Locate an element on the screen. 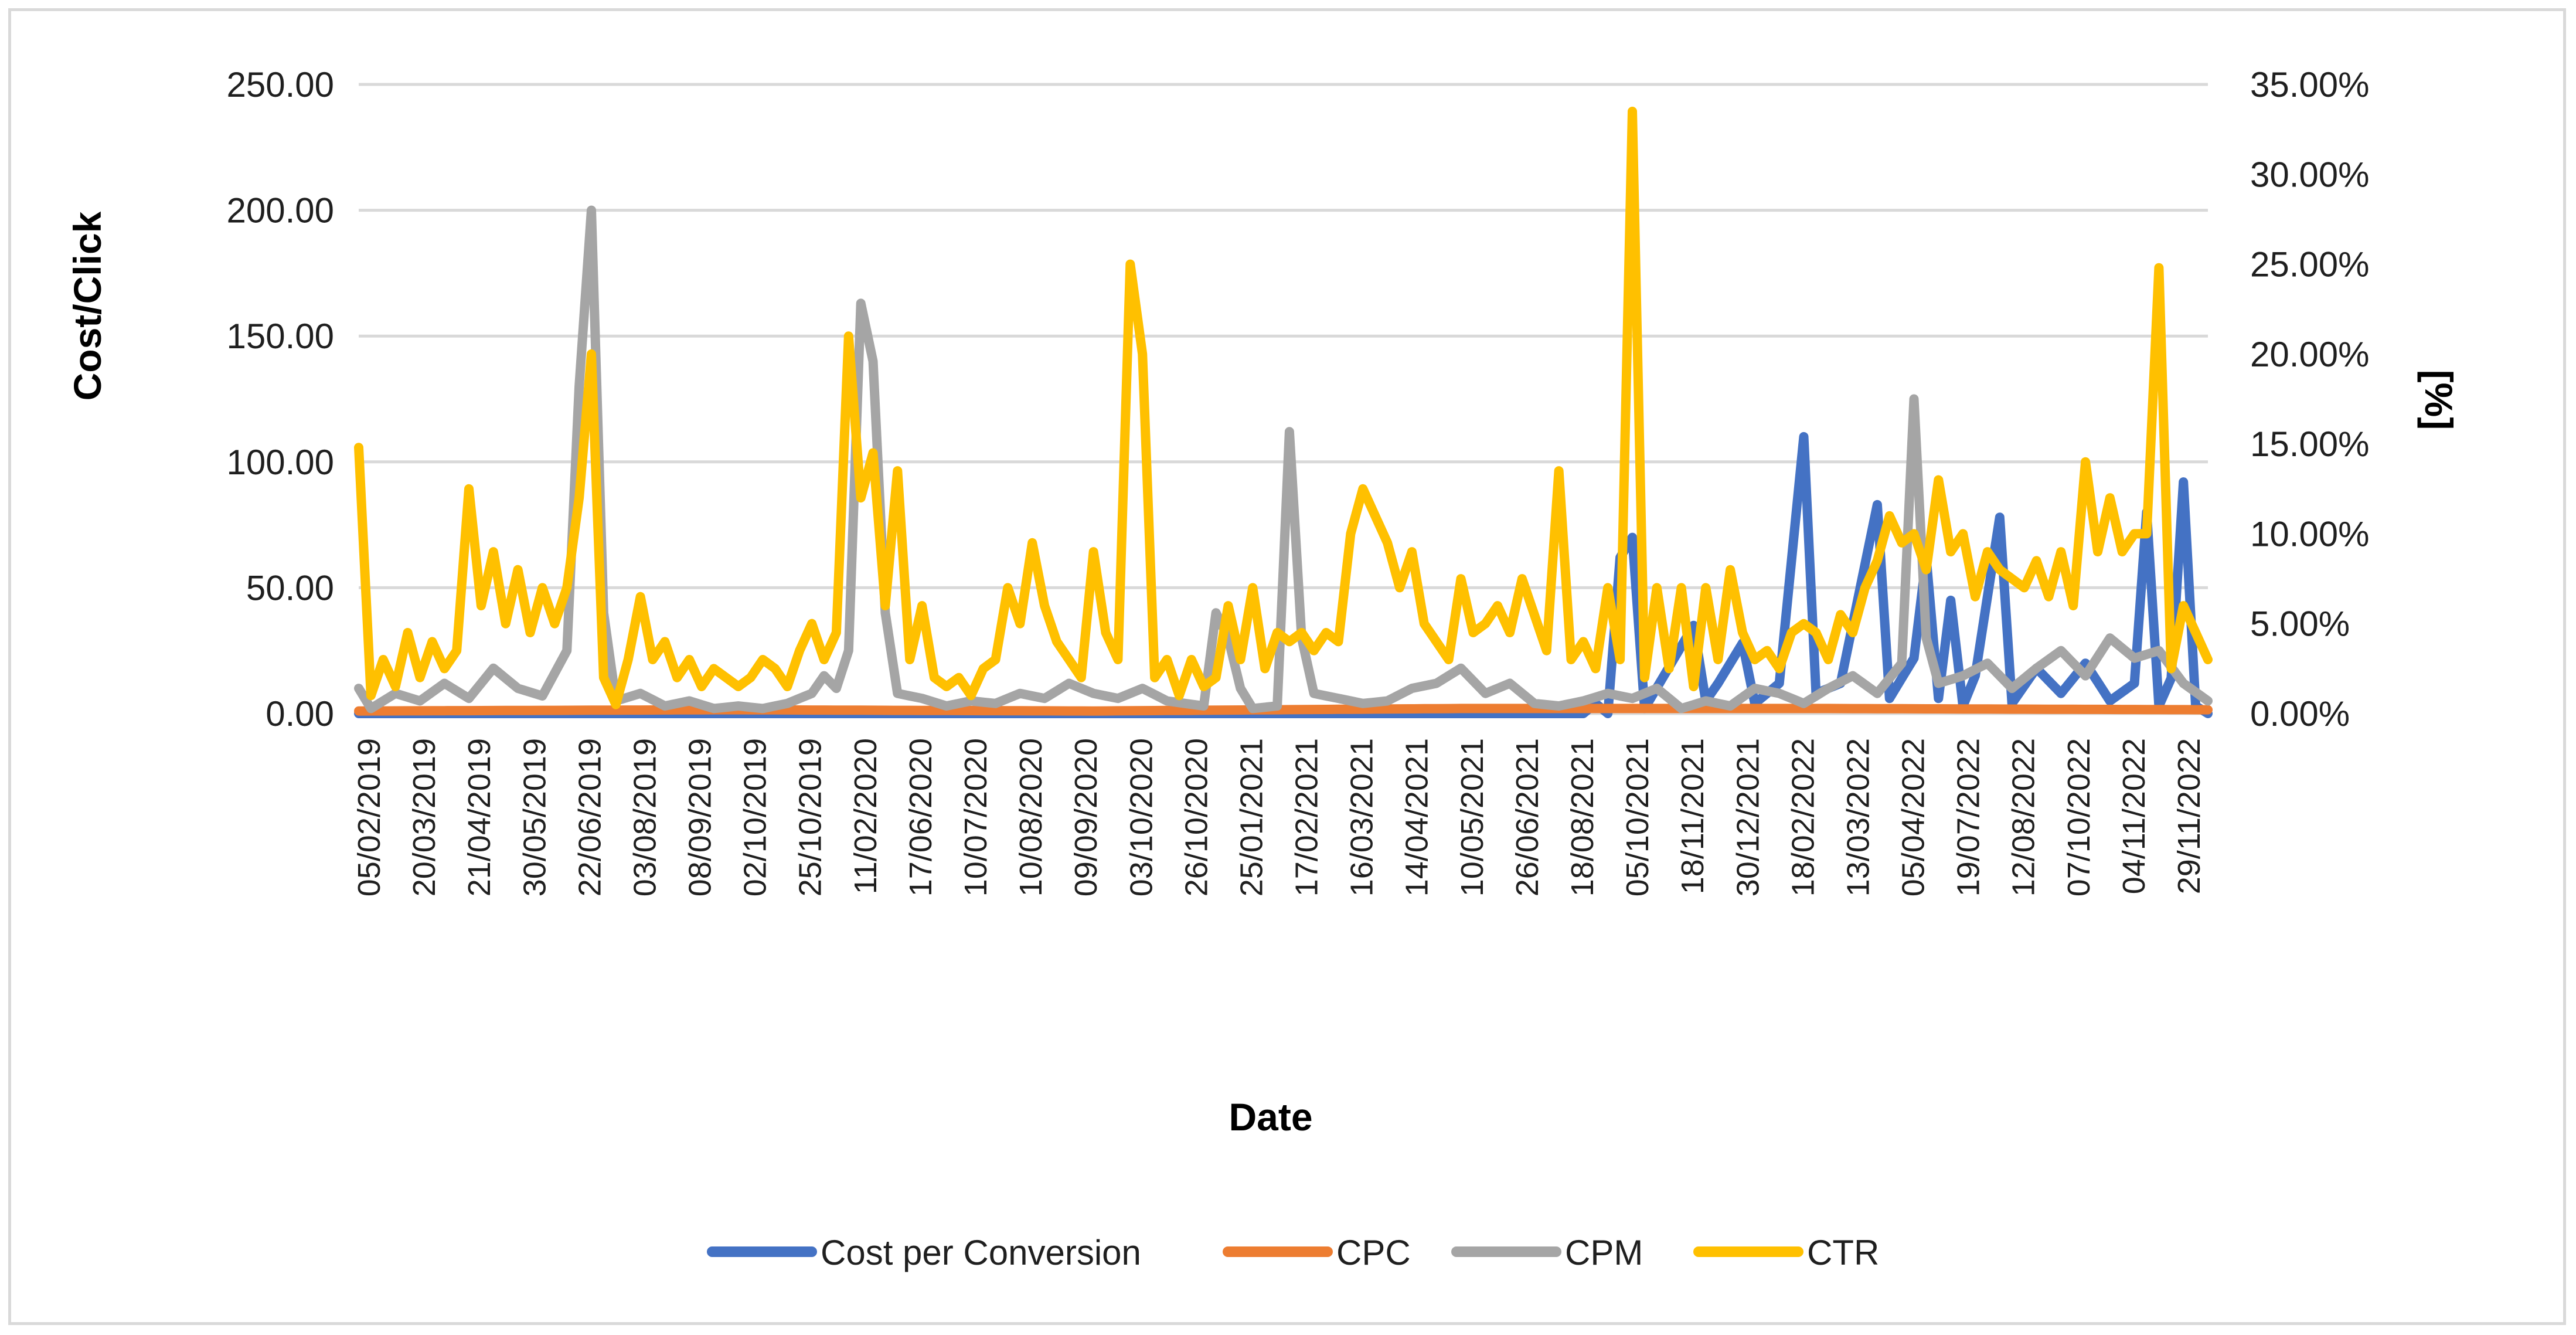 The image size is (2576, 1335). x-tick-label: 18/02/2022 is located at coordinates (1802, 817).